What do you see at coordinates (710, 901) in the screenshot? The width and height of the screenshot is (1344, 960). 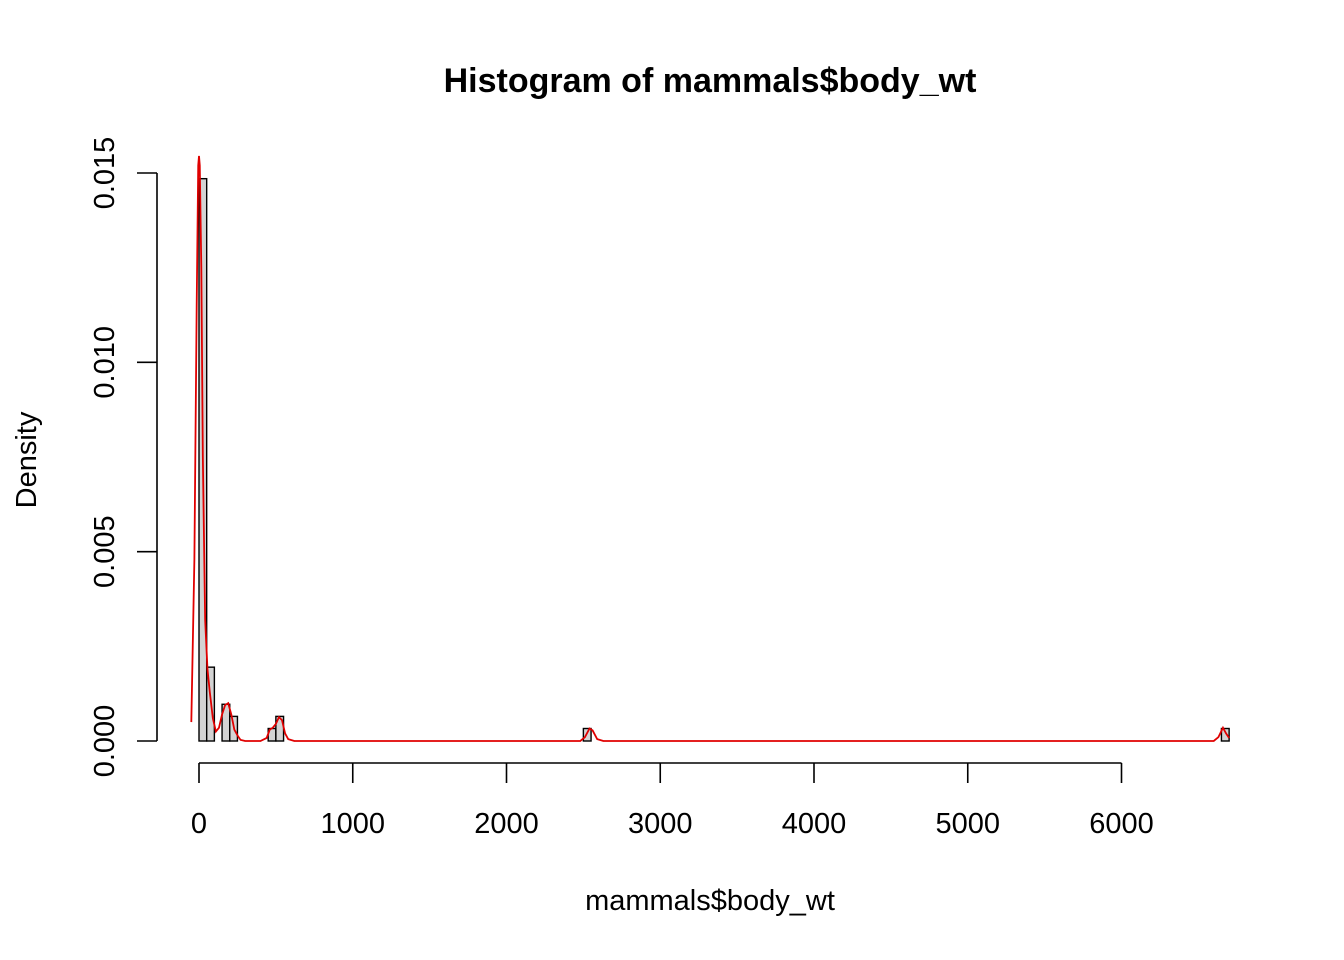 I see `x-axis-label: mammals$body_wt` at bounding box center [710, 901].